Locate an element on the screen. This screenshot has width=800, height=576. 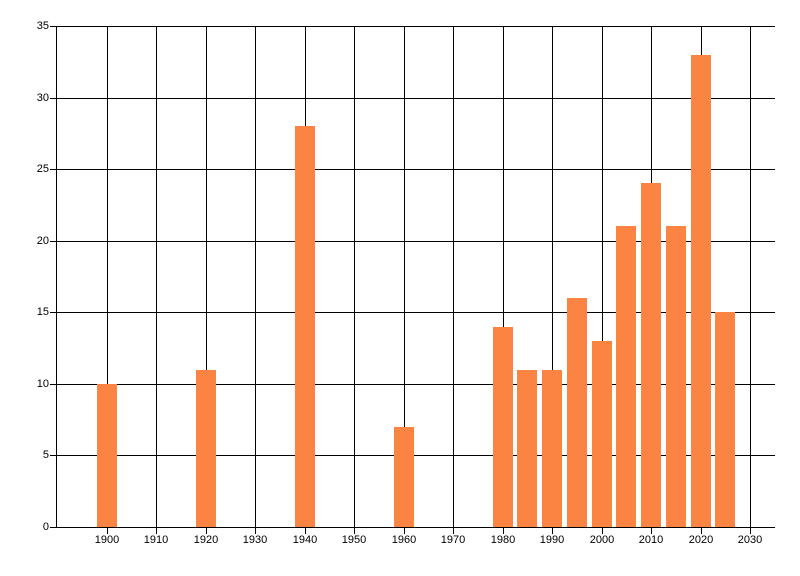
bar-1960 is located at coordinates (404, 477).